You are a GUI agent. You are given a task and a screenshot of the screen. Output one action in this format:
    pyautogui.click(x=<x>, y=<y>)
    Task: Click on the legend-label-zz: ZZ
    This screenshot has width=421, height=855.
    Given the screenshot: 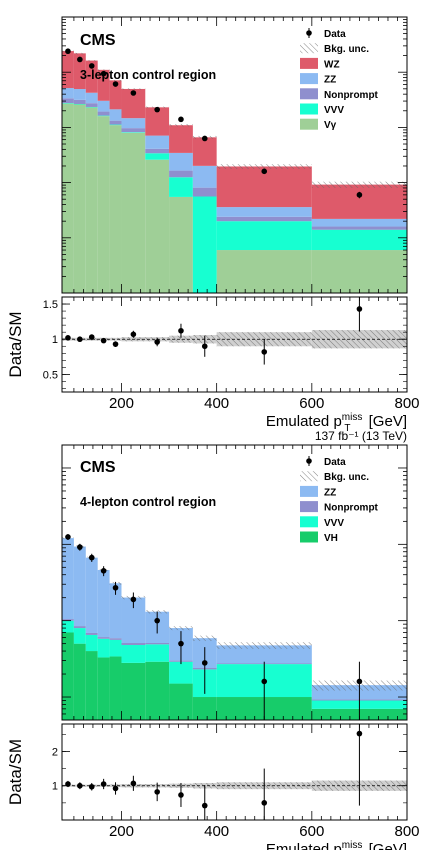 What is the action you would take?
    pyautogui.click(x=330, y=492)
    